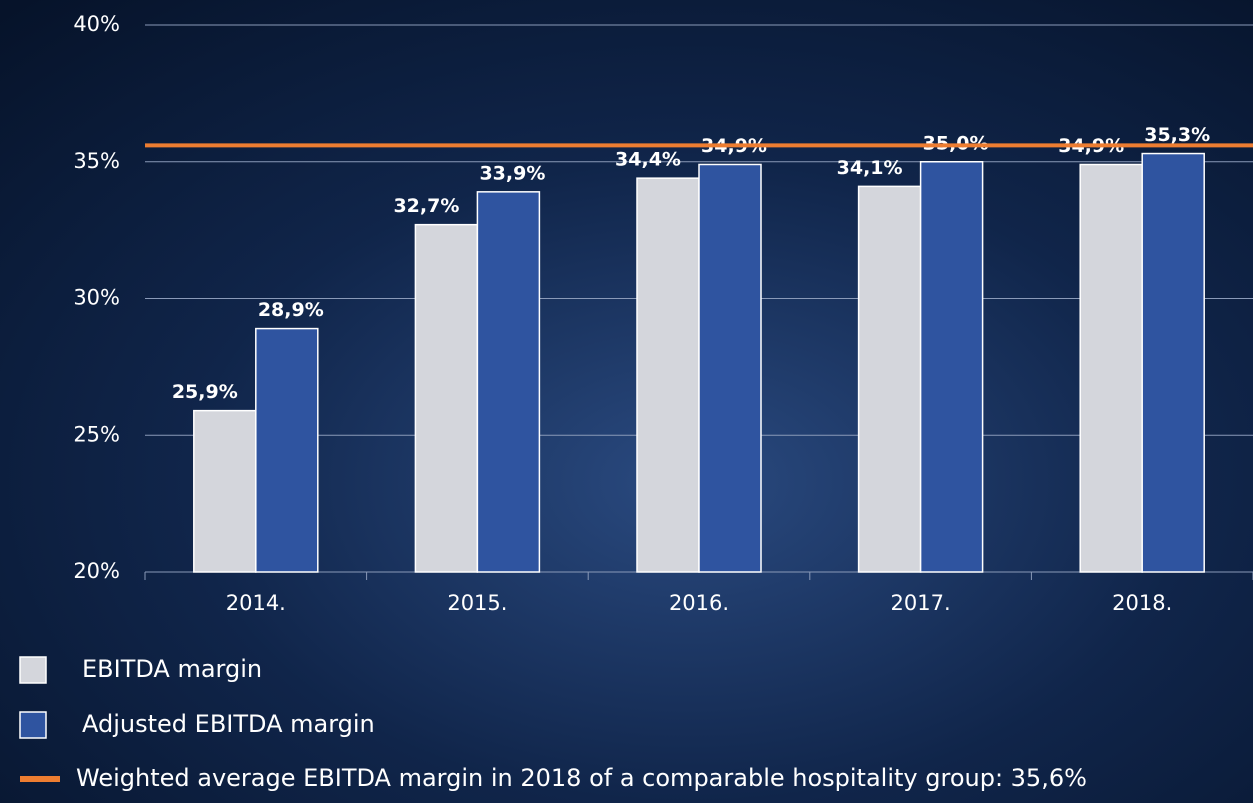 The width and height of the screenshot is (1253, 803). I want to click on y-tick-label: 35%, so click(96, 161).